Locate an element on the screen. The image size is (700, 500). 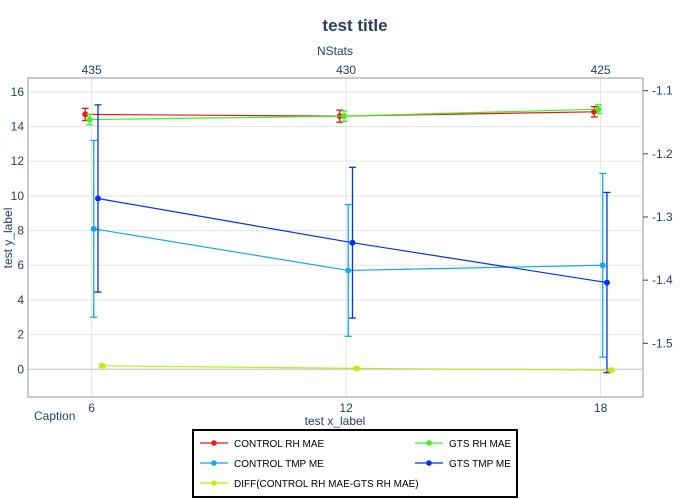
legend-item: GTS RH MAE is located at coordinates (463, 444).